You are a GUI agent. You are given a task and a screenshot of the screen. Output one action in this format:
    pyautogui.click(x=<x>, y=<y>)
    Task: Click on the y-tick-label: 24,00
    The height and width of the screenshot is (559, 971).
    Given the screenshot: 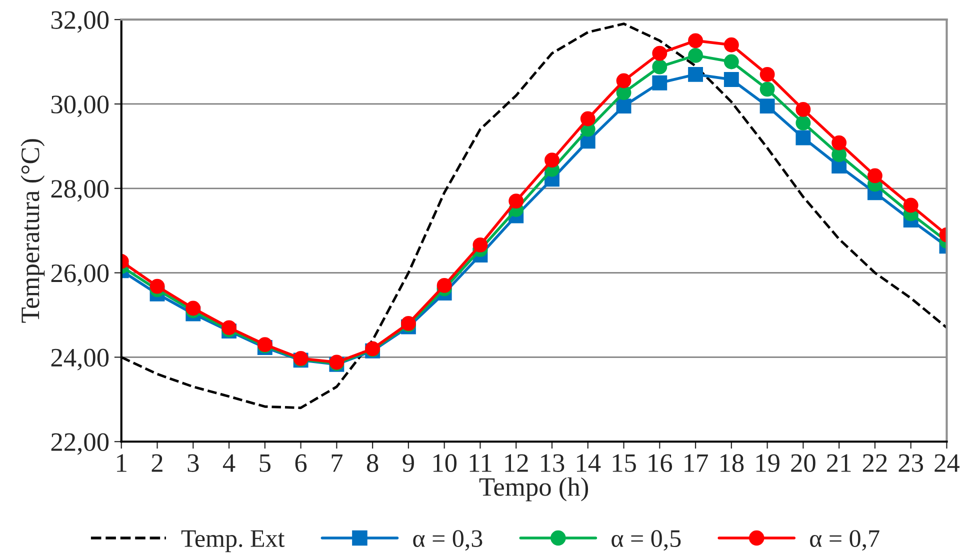 What is the action you would take?
    pyautogui.click(x=80, y=359)
    